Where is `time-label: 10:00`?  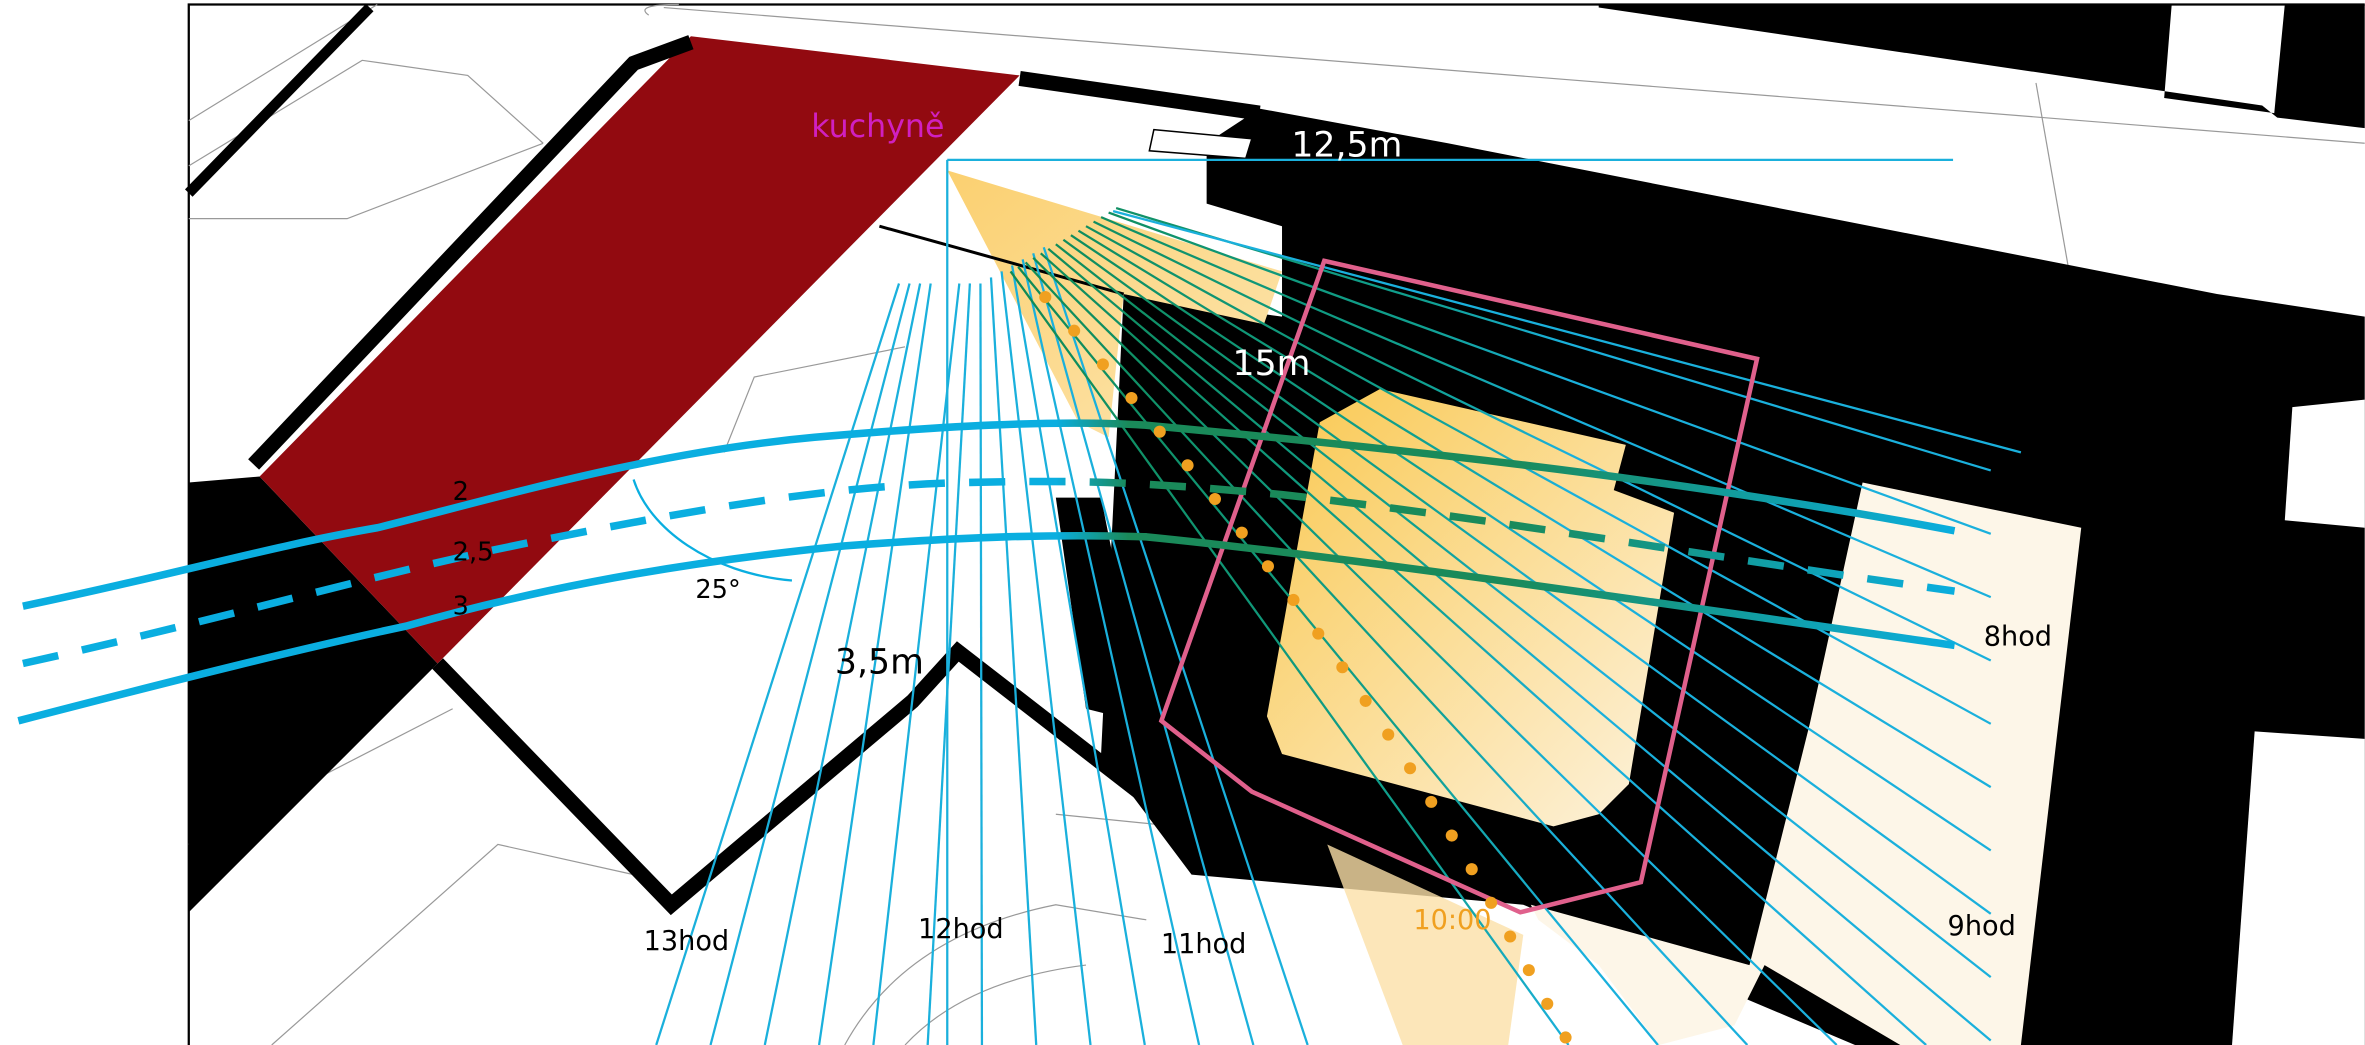 time-label: 10:00 is located at coordinates (1452, 920).